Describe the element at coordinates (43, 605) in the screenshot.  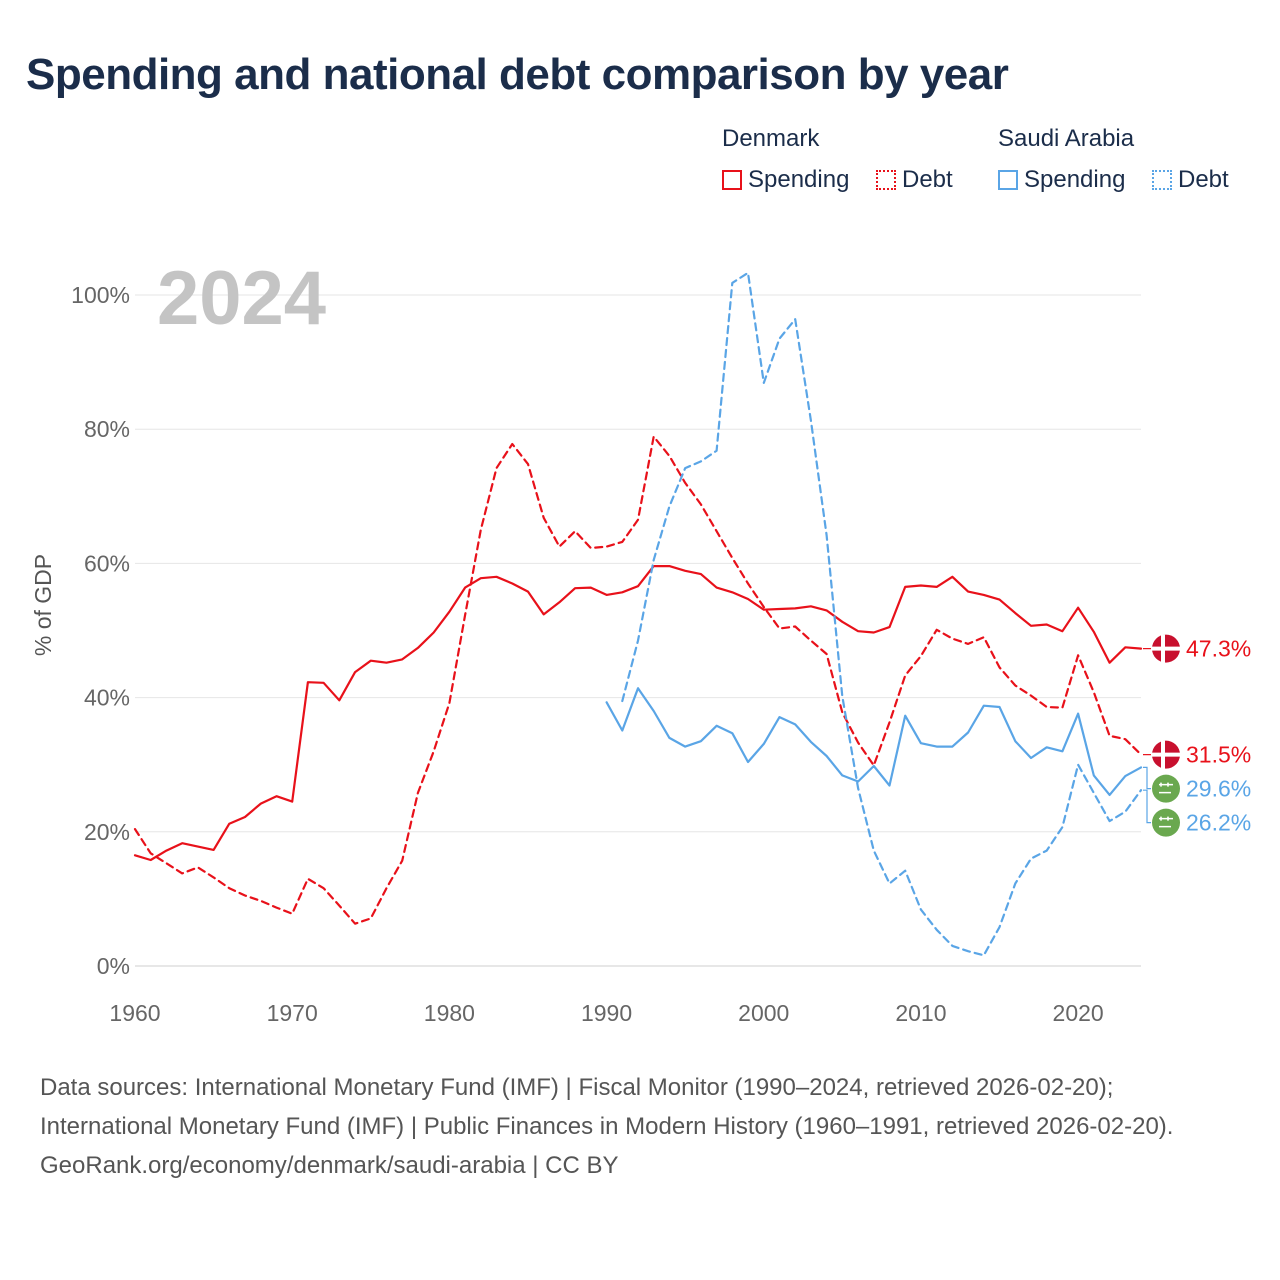
I see `y-axis-label: % of GDP` at that location.